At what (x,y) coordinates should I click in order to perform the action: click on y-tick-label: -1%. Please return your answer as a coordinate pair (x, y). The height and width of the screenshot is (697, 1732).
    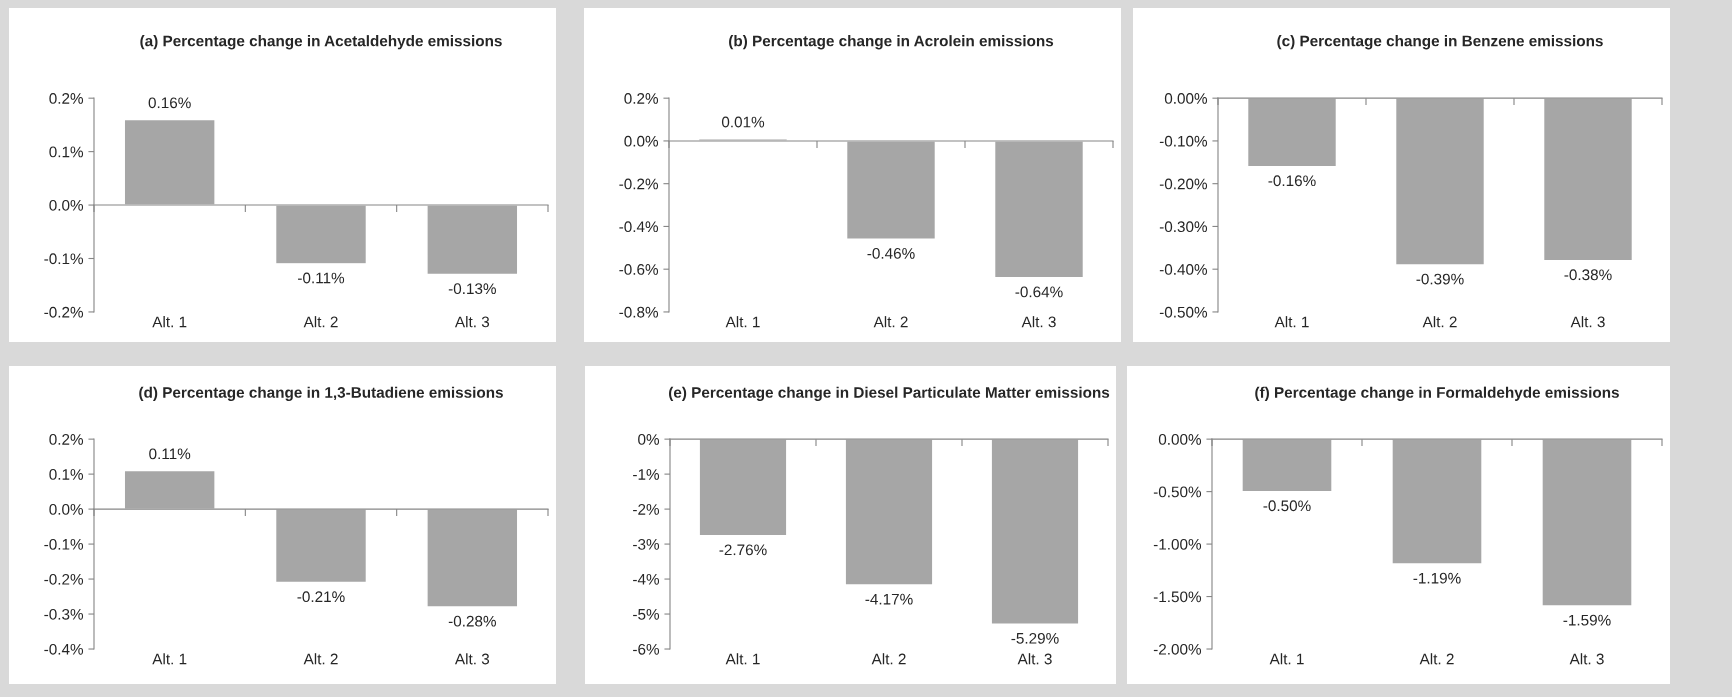
    Looking at the image, I should click on (646, 474).